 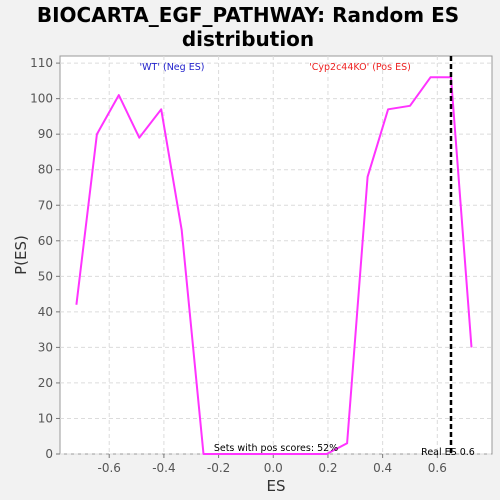 What do you see at coordinates (163, 468) in the screenshot?
I see `x-tick-label: -0.4` at bounding box center [163, 468].